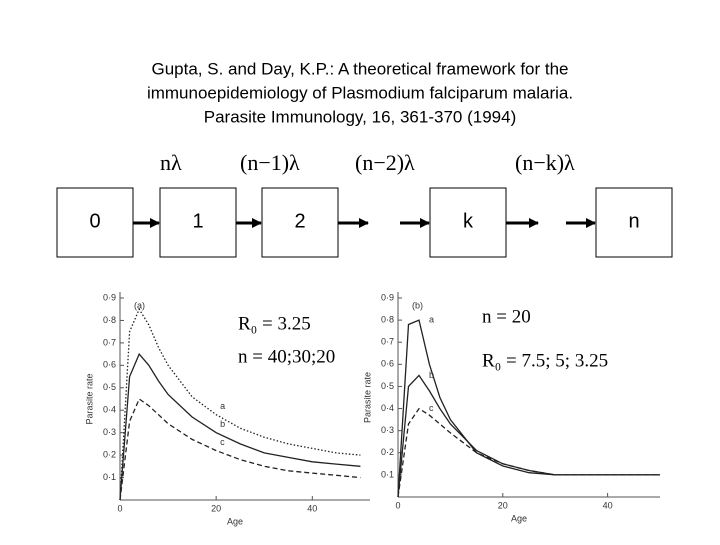 The height and width of the screenshot is (545, 720). What do you see at coordinates (360, 116) in the screenshot?
I see `title-line: Parasite Immunology, 16, 361-370 (1994)` at bounding box center [360, 116].